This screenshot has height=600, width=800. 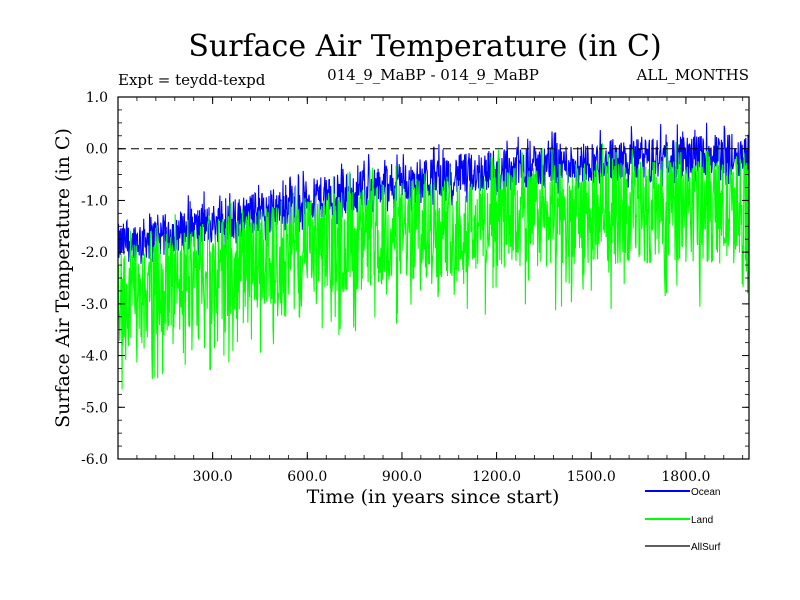 What do you see at coordinates (97, 98) in the screenshot?
I see `y-tick-label: 1.0` at bounding box center [97, 98].